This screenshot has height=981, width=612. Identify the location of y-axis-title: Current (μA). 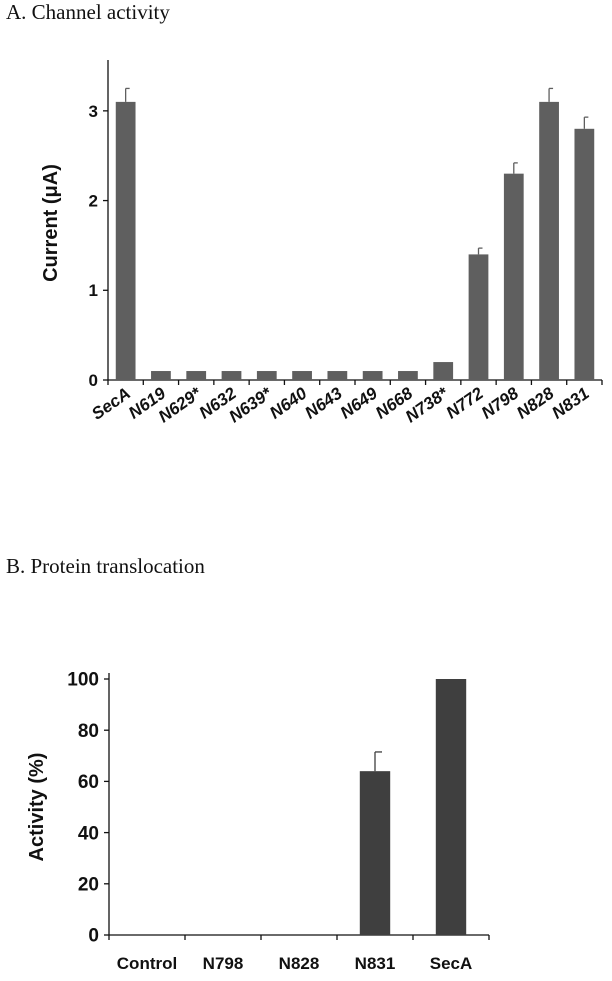
(51, 223).